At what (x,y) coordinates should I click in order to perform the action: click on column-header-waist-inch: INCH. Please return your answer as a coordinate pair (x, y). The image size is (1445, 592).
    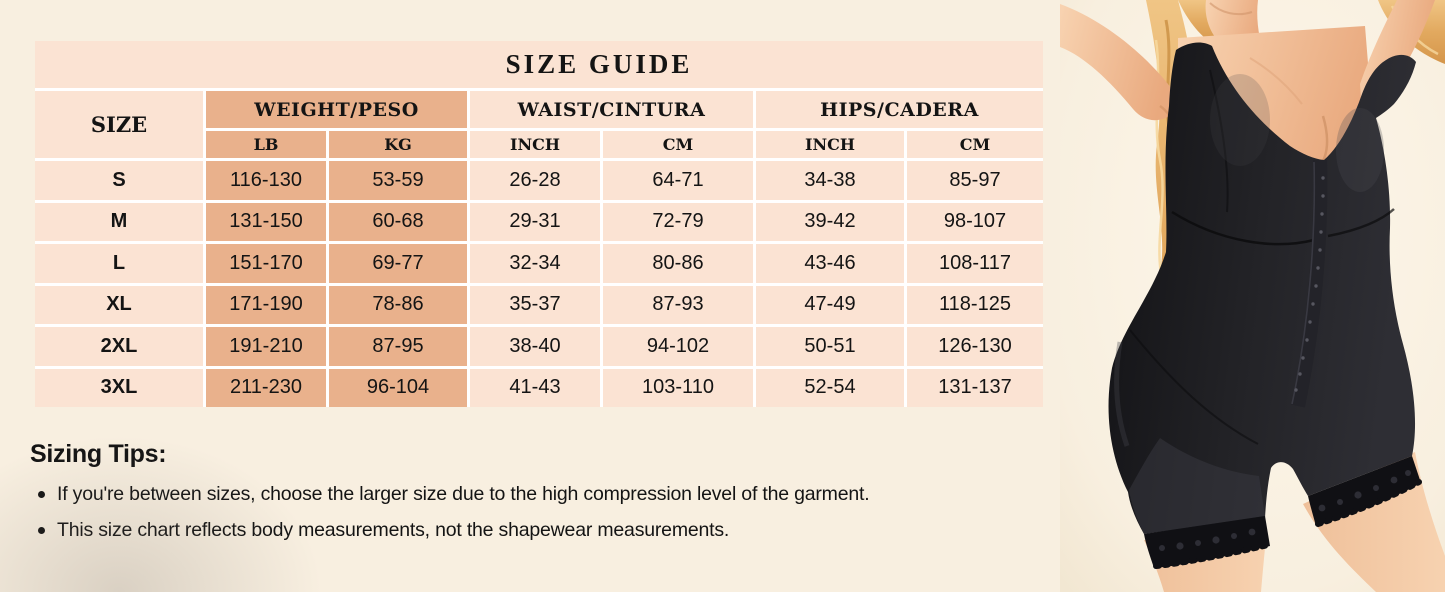
    Looking at the image, I should click on (535, 144).